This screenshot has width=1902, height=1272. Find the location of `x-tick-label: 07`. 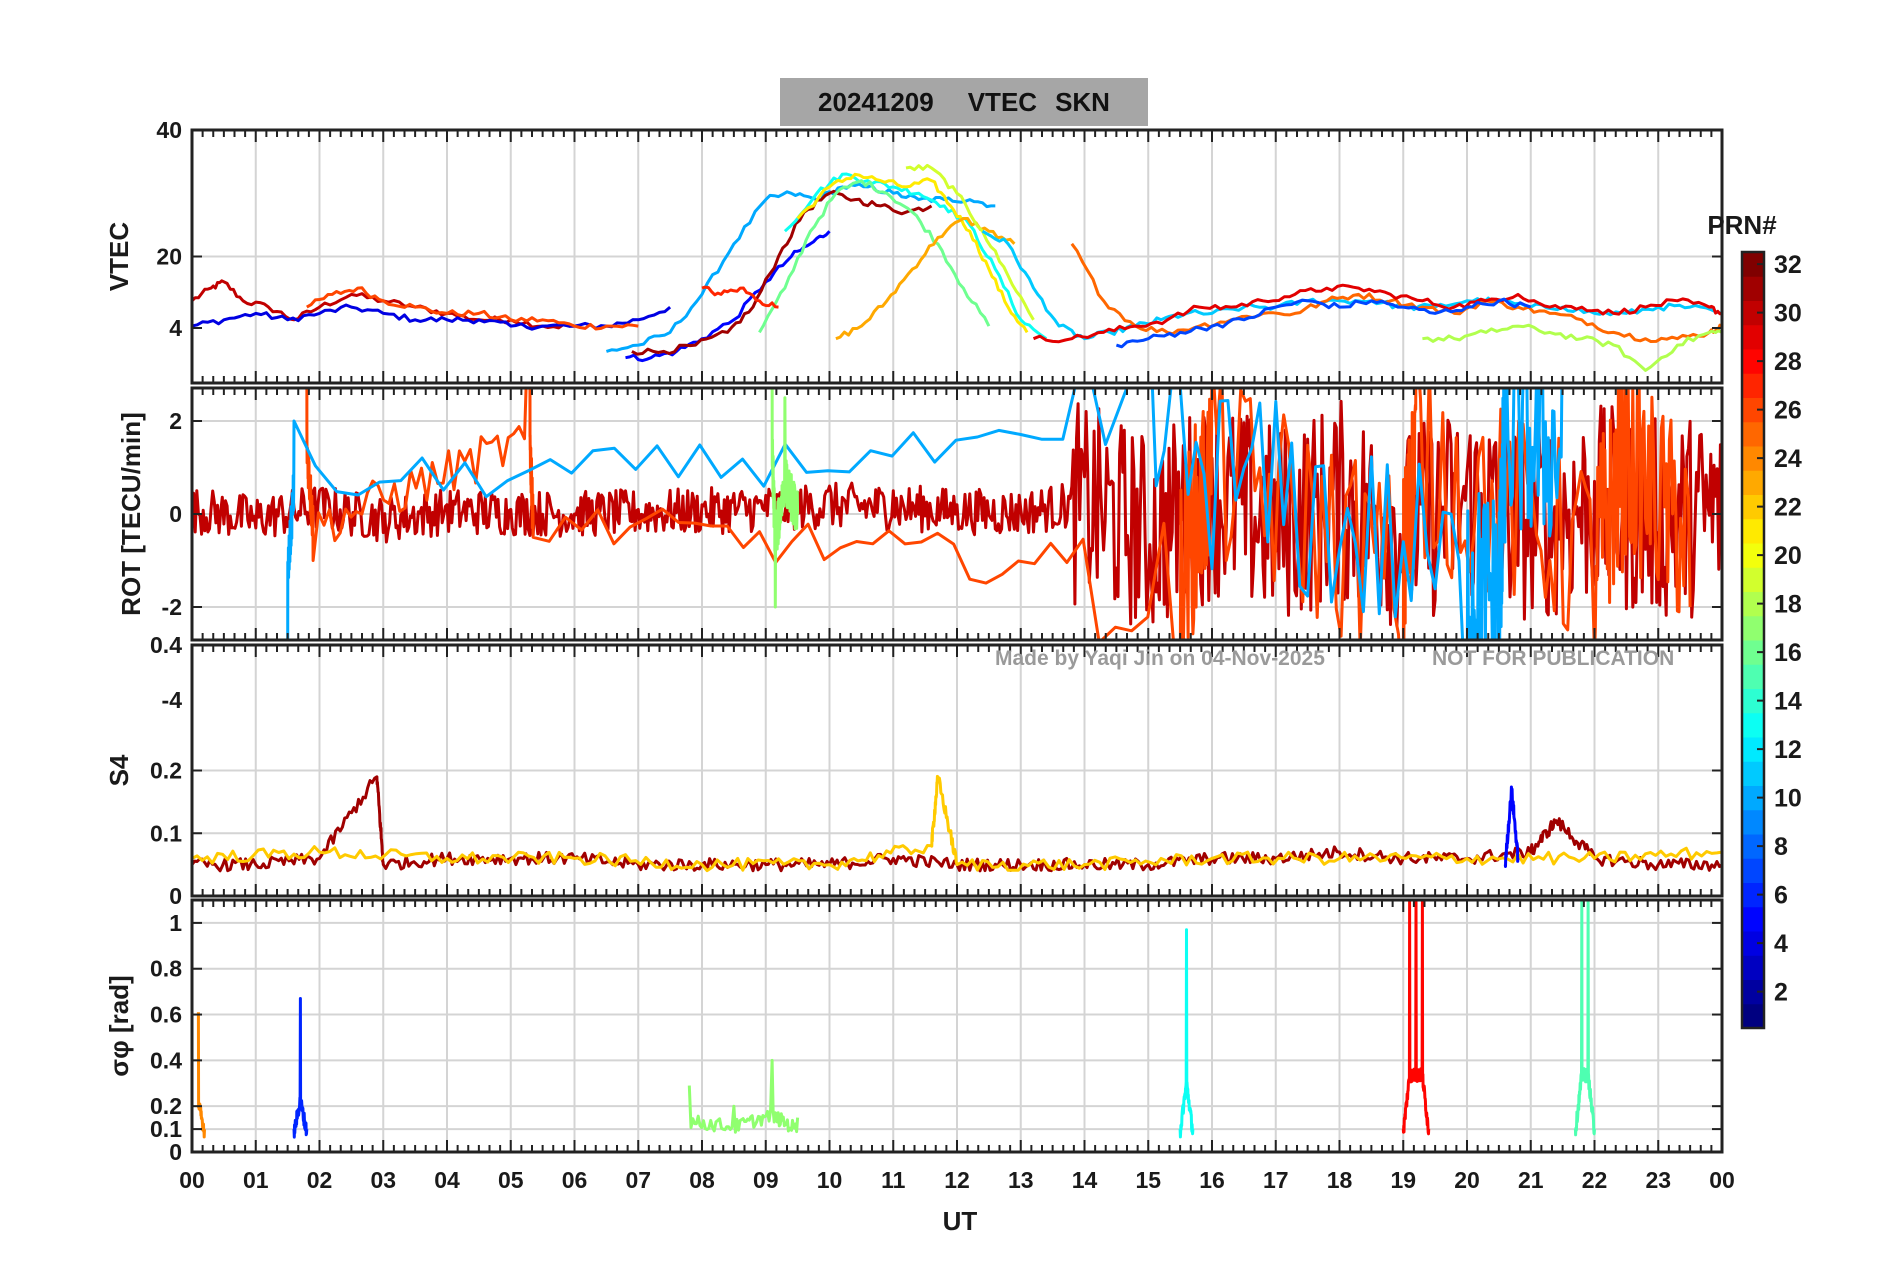

x-tick-label: 07 is located at coordinates (638, 1180).